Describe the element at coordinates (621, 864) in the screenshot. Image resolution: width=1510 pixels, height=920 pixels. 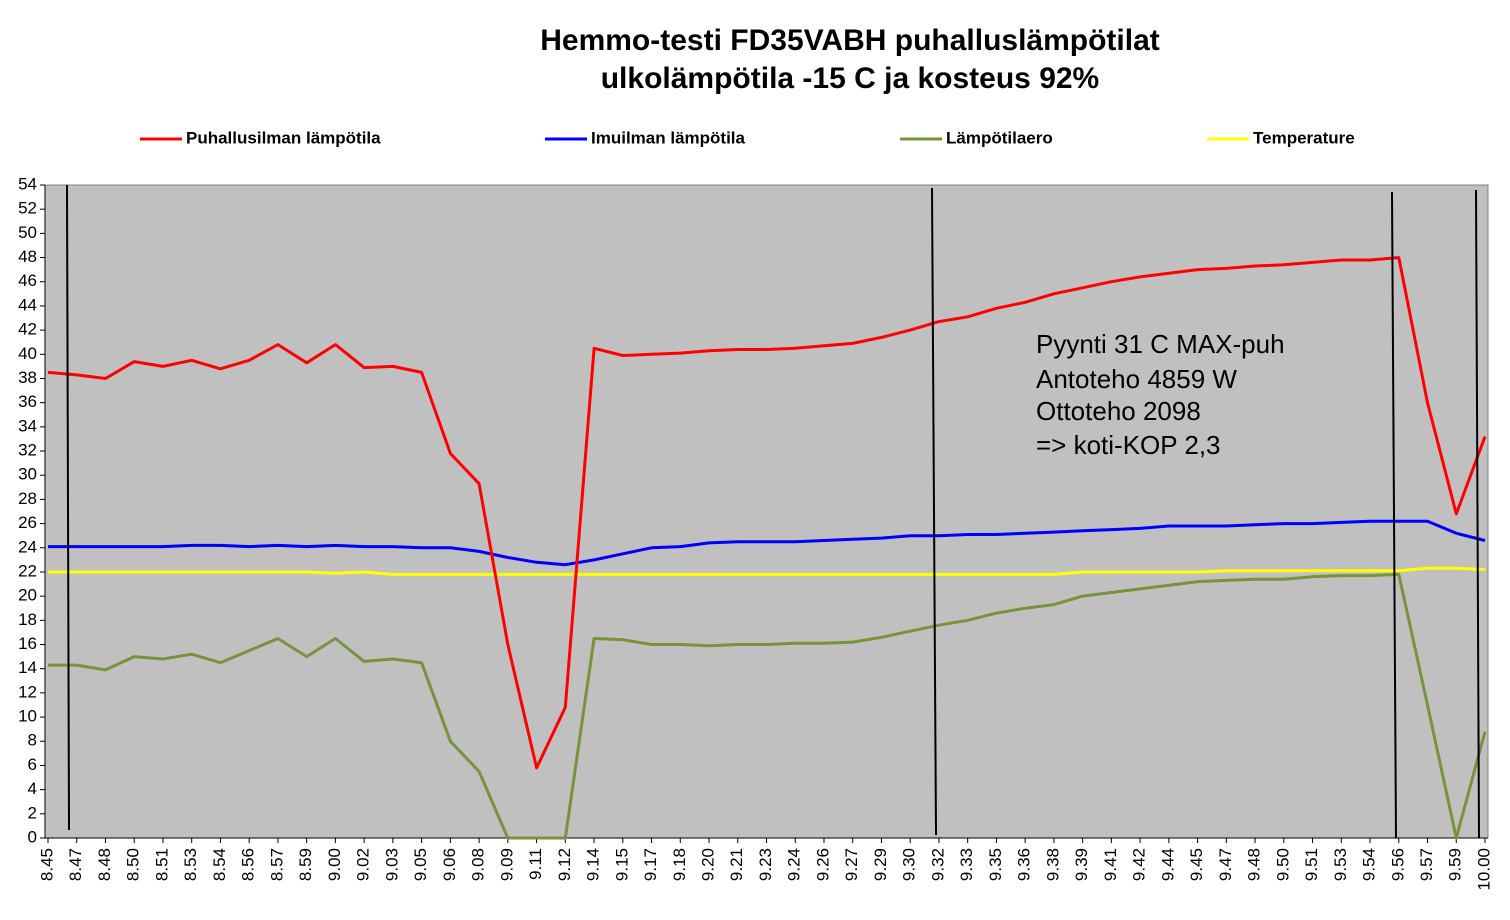
I see `x-tick-label: 9.15` at that location.